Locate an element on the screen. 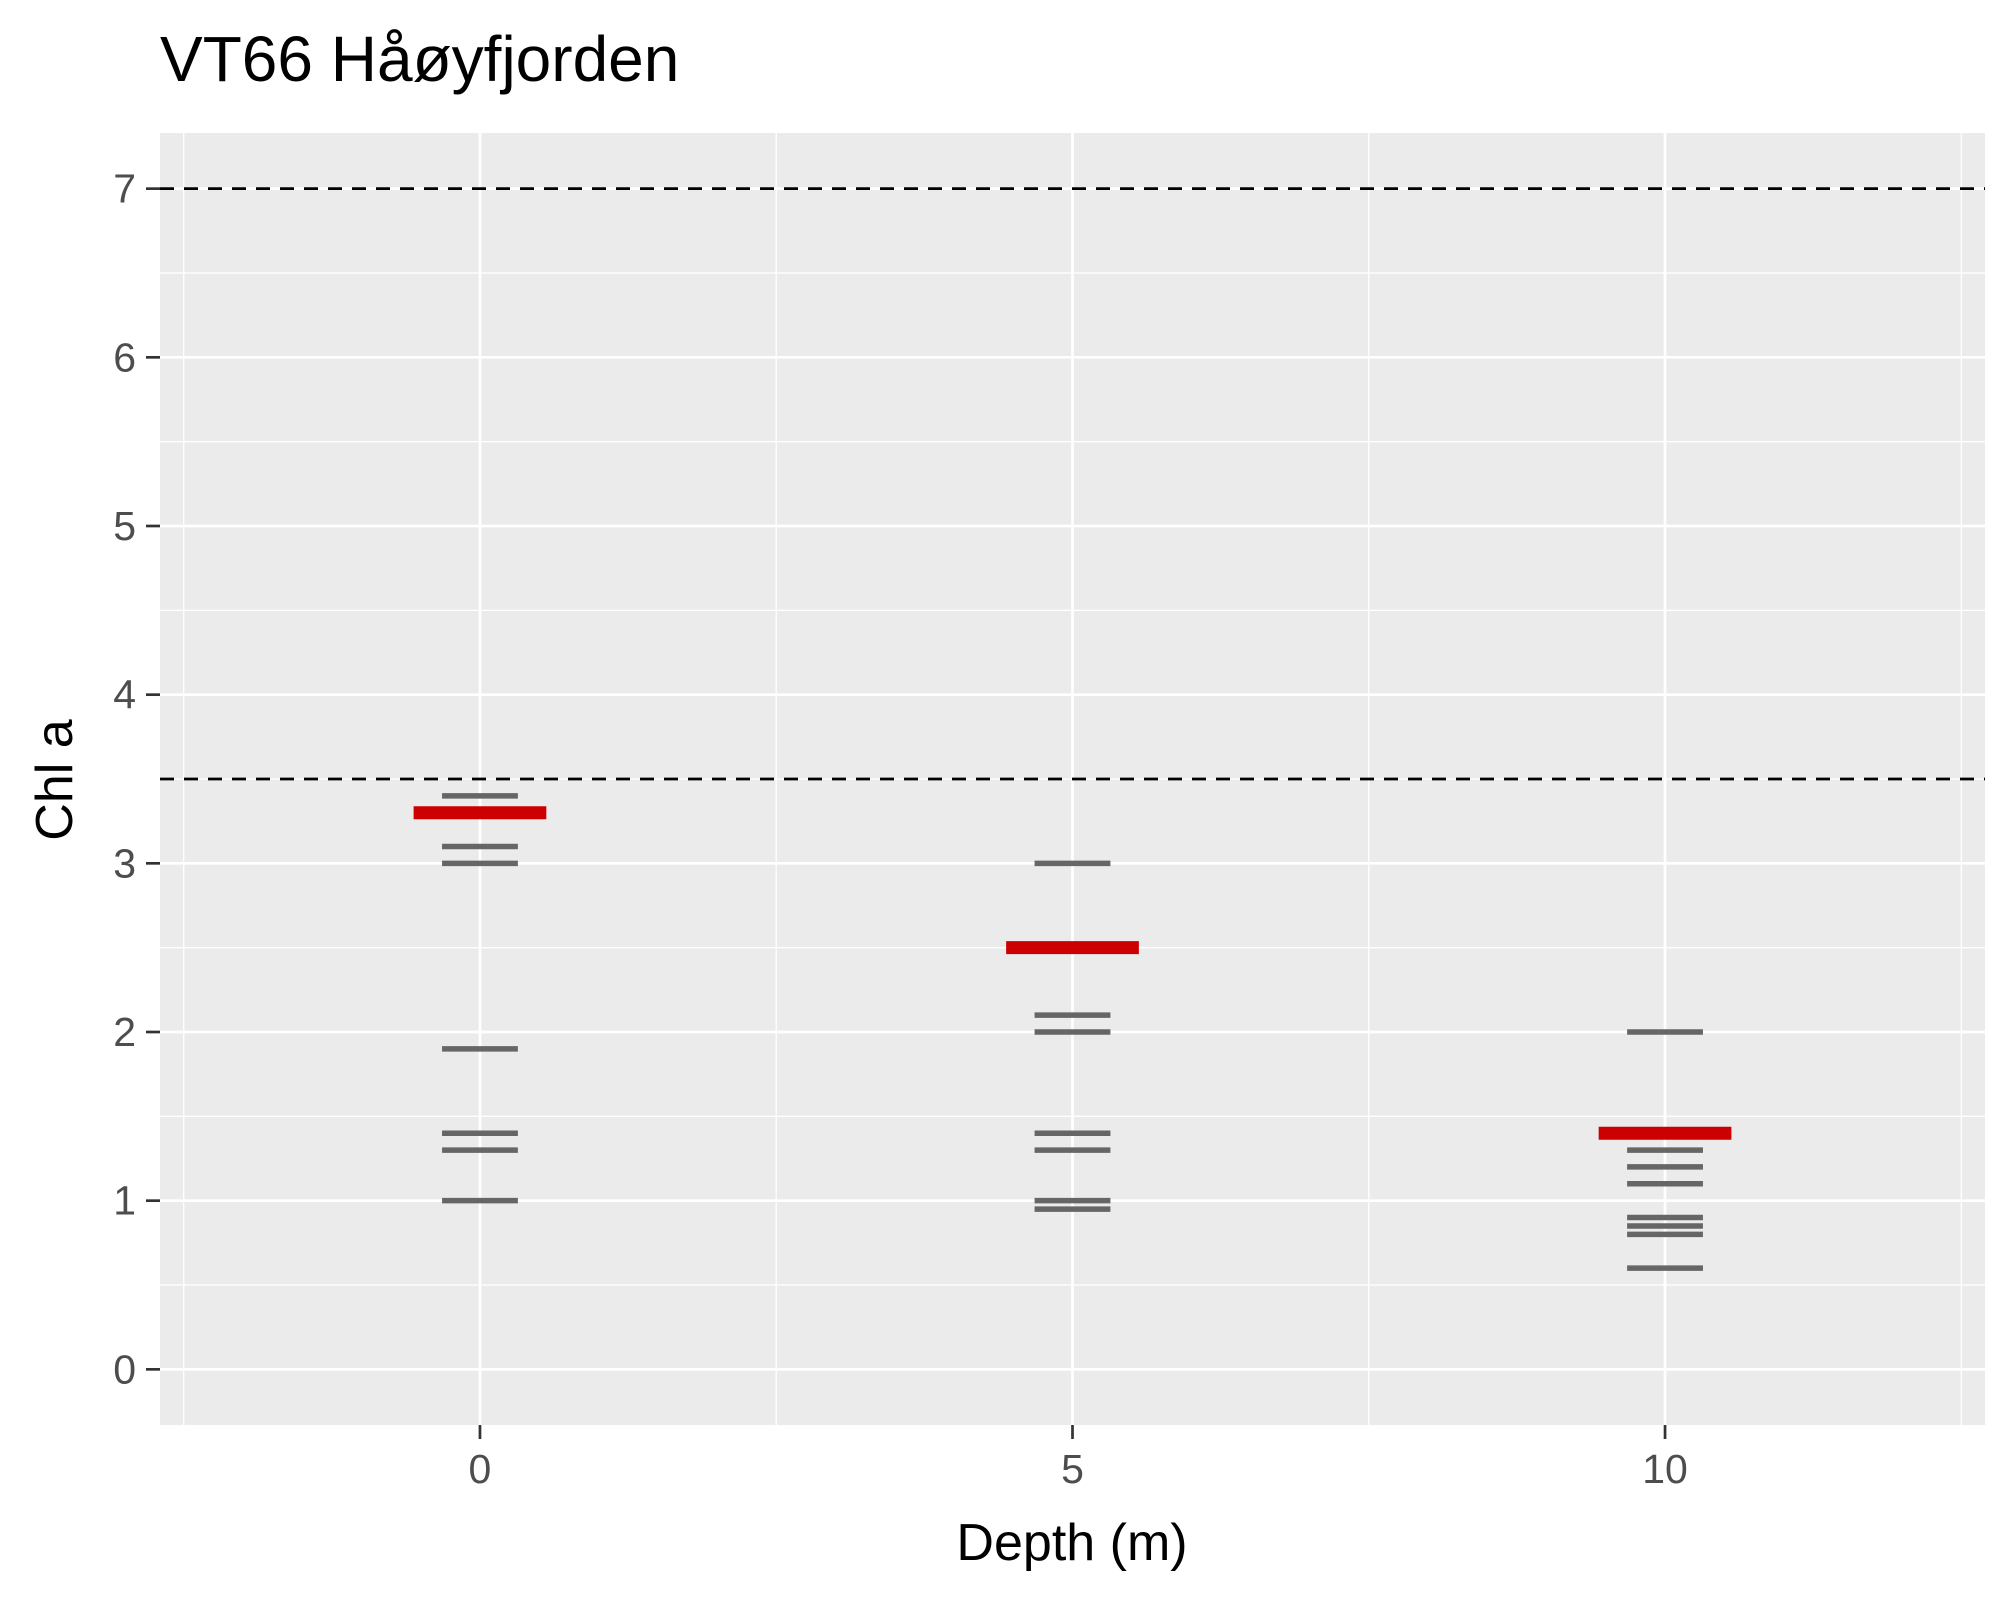 The width and height of the screenshot is (2000, 1600). x-tick-label: 10 is located at coordinates (1665, 1469).